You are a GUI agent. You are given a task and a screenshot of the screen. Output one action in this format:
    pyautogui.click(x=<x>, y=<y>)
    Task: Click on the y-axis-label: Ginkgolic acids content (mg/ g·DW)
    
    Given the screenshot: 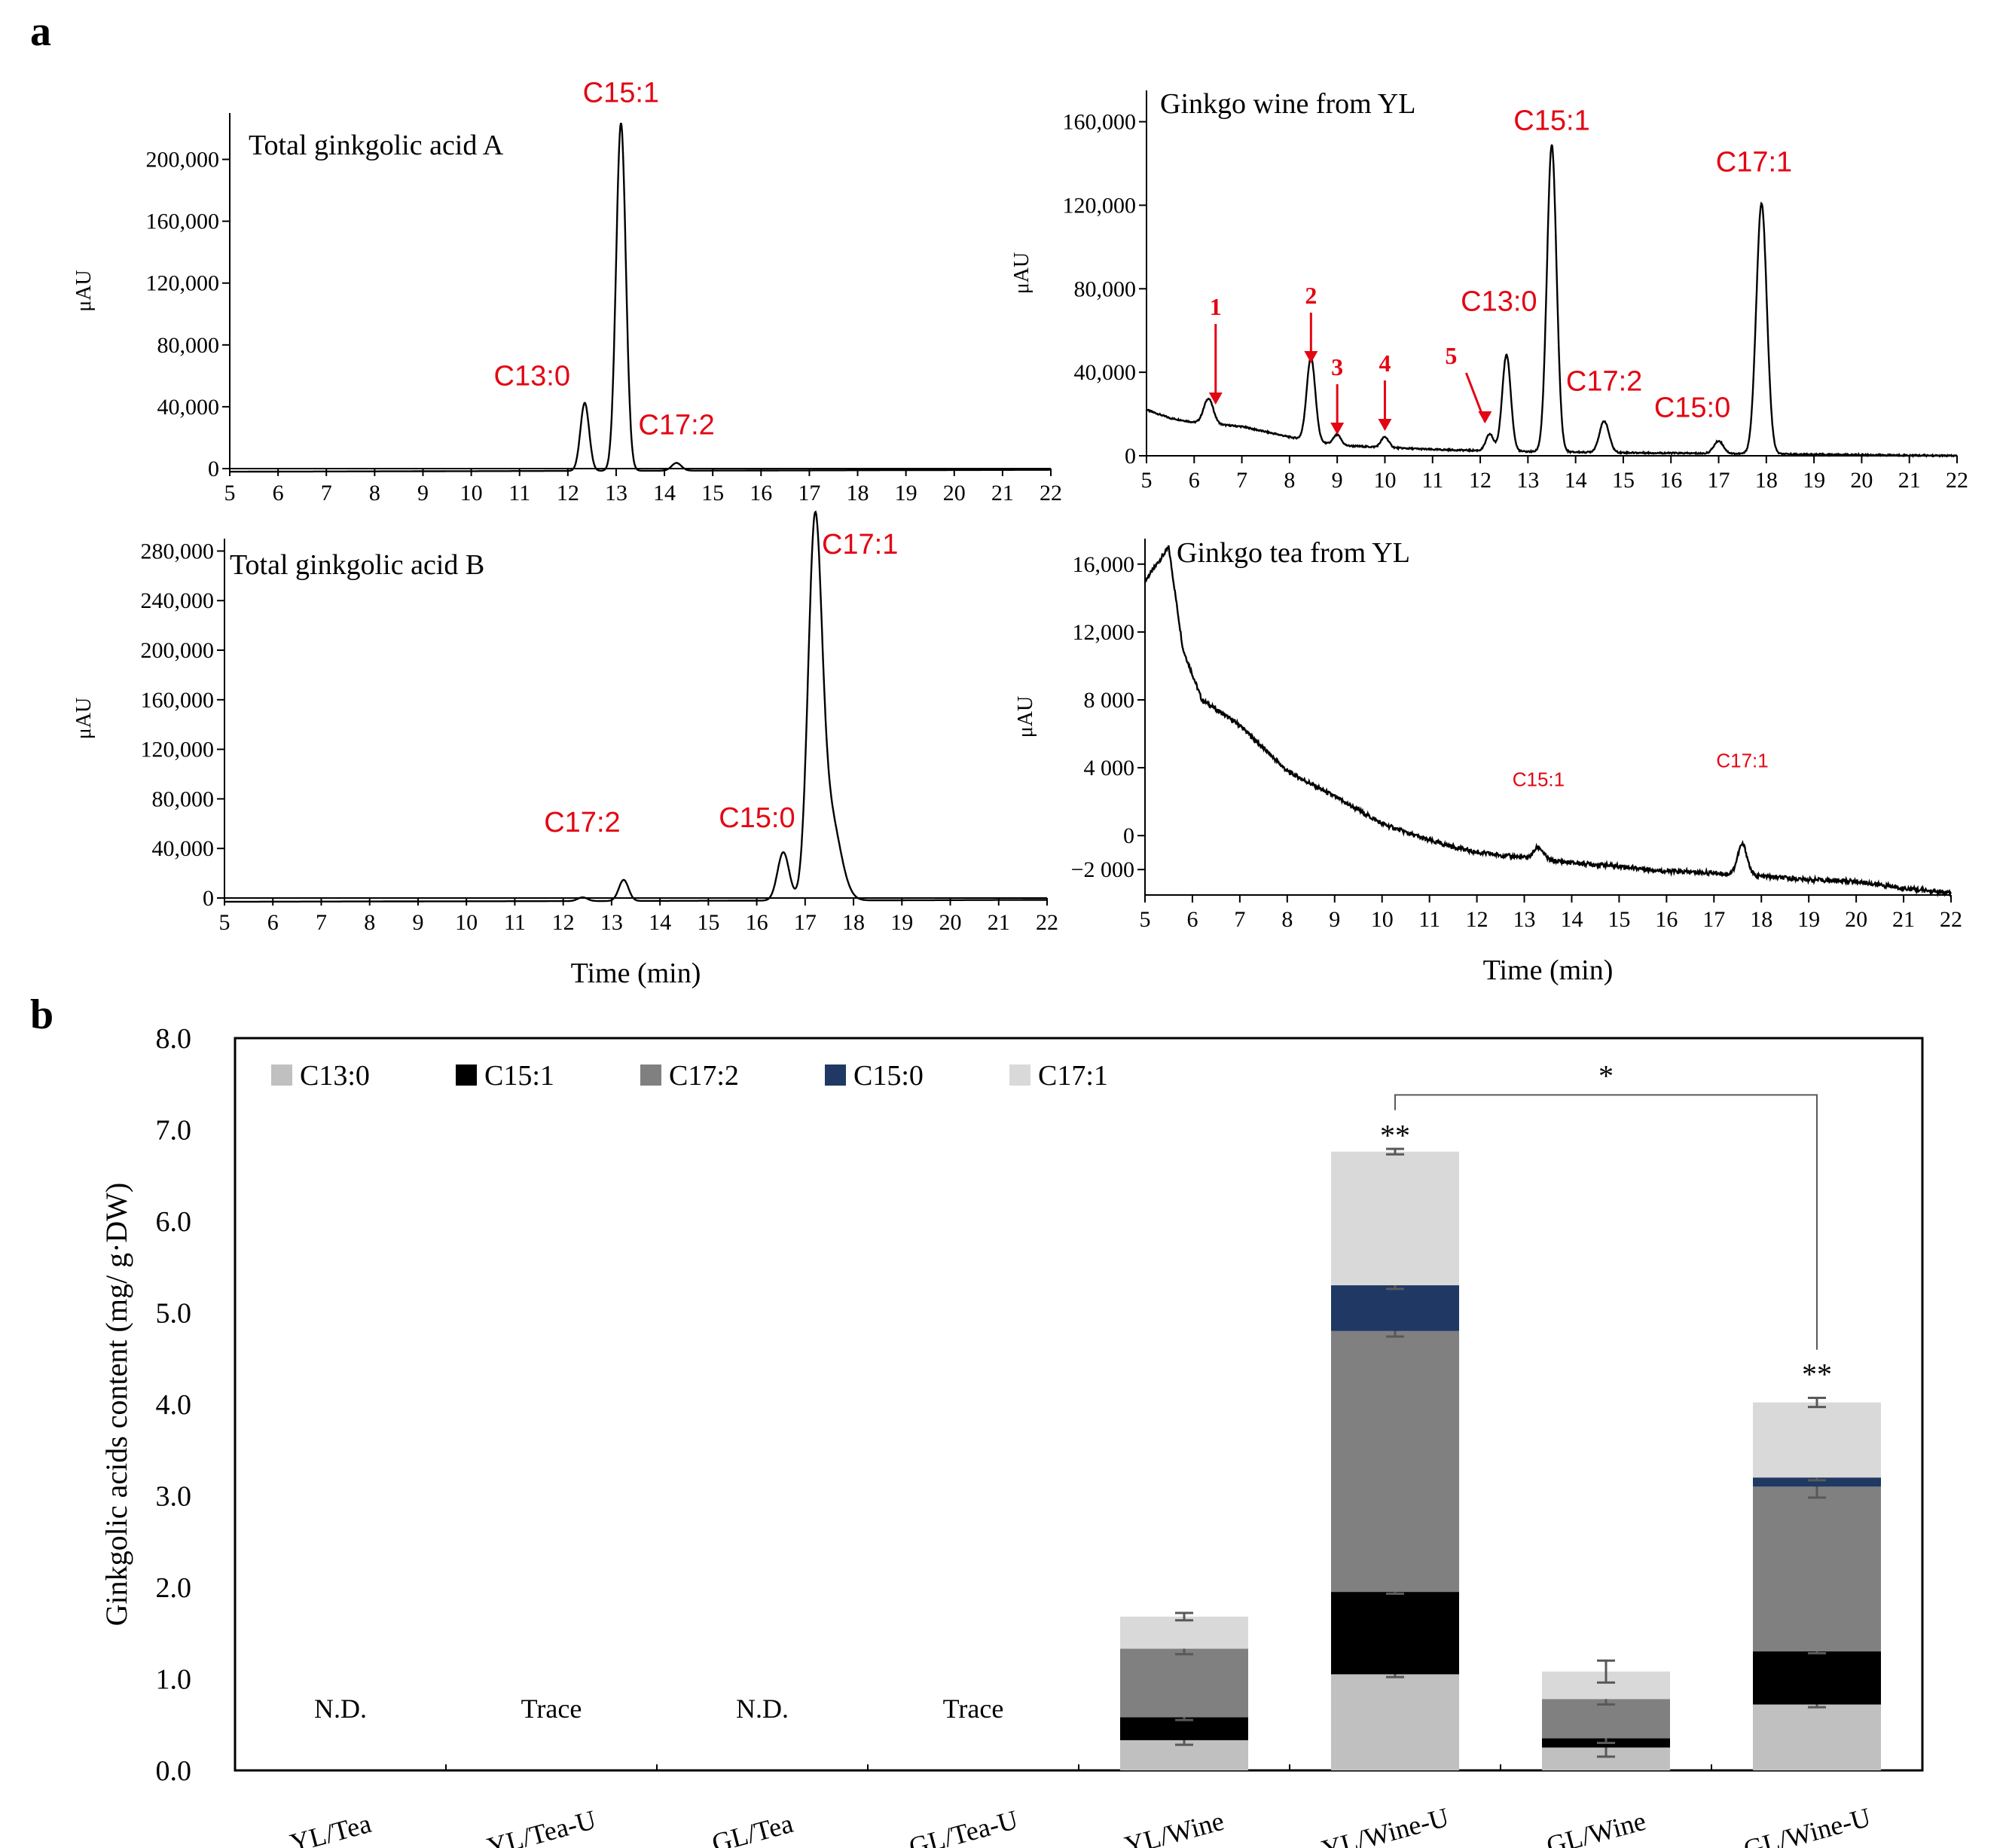 What is the action you would take?
    pyautogui.click(x=116, y=1405)
    